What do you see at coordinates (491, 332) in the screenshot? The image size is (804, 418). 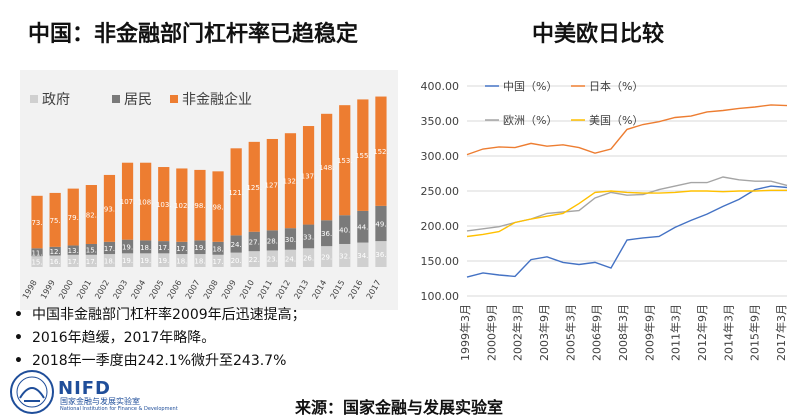 I see `x-tick-label: 2000年9月` at bounding box center [491, 332].